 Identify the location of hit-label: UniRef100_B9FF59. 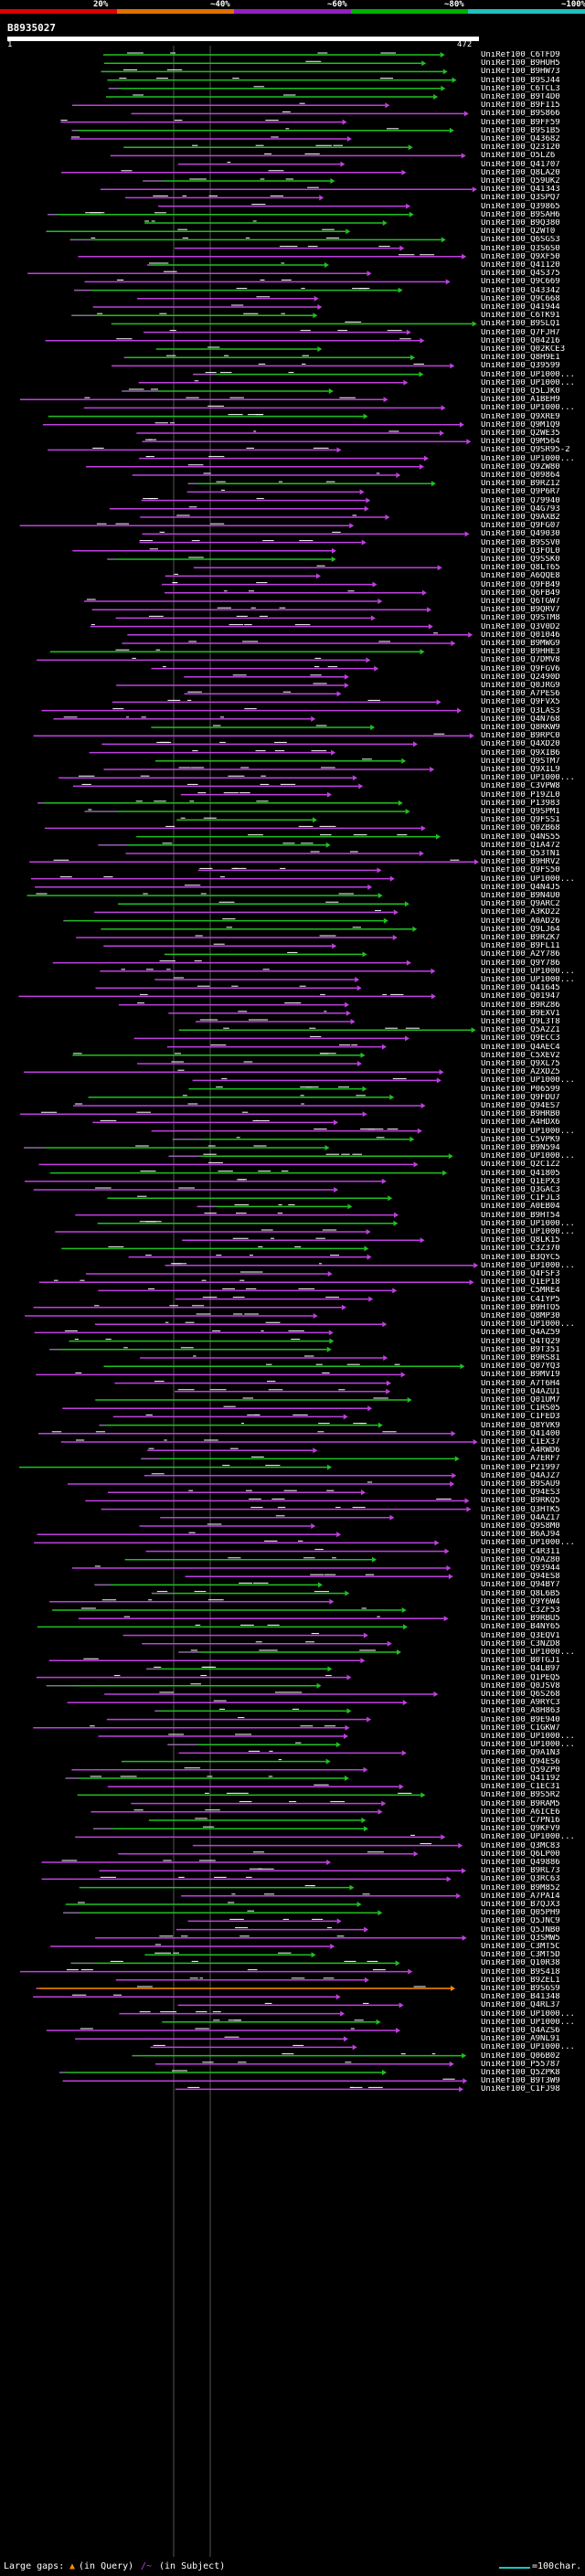
(520, 122).